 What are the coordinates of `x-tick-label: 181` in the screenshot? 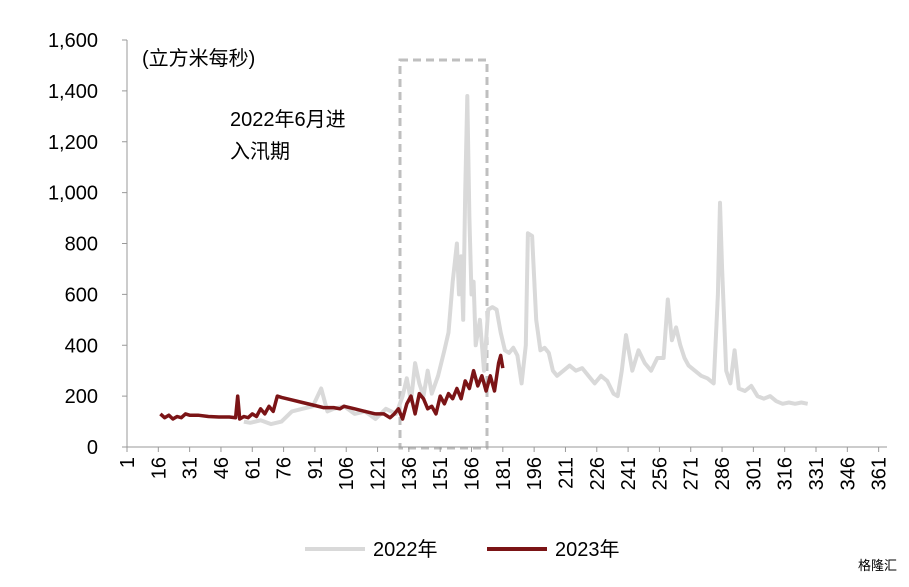 It's located at (504, 473).